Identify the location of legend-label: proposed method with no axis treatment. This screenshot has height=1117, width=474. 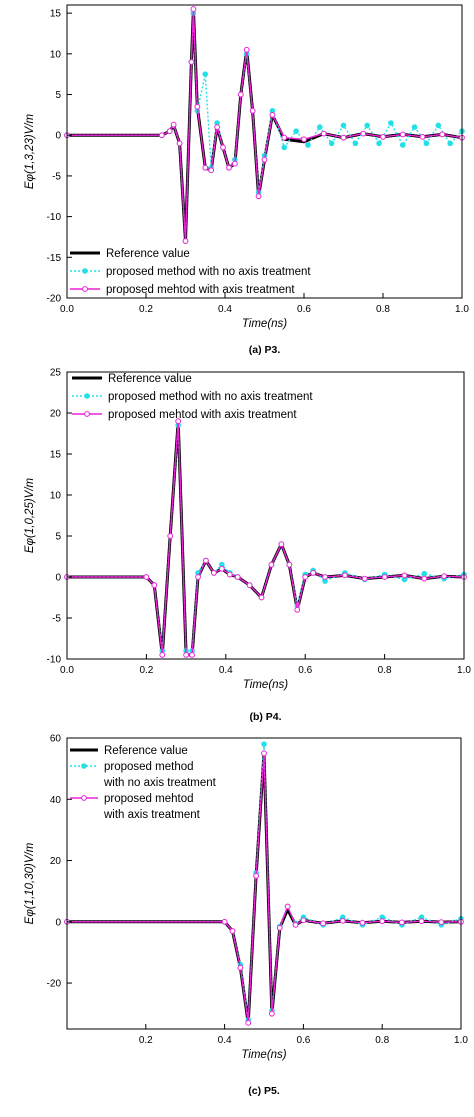
(208, 272).